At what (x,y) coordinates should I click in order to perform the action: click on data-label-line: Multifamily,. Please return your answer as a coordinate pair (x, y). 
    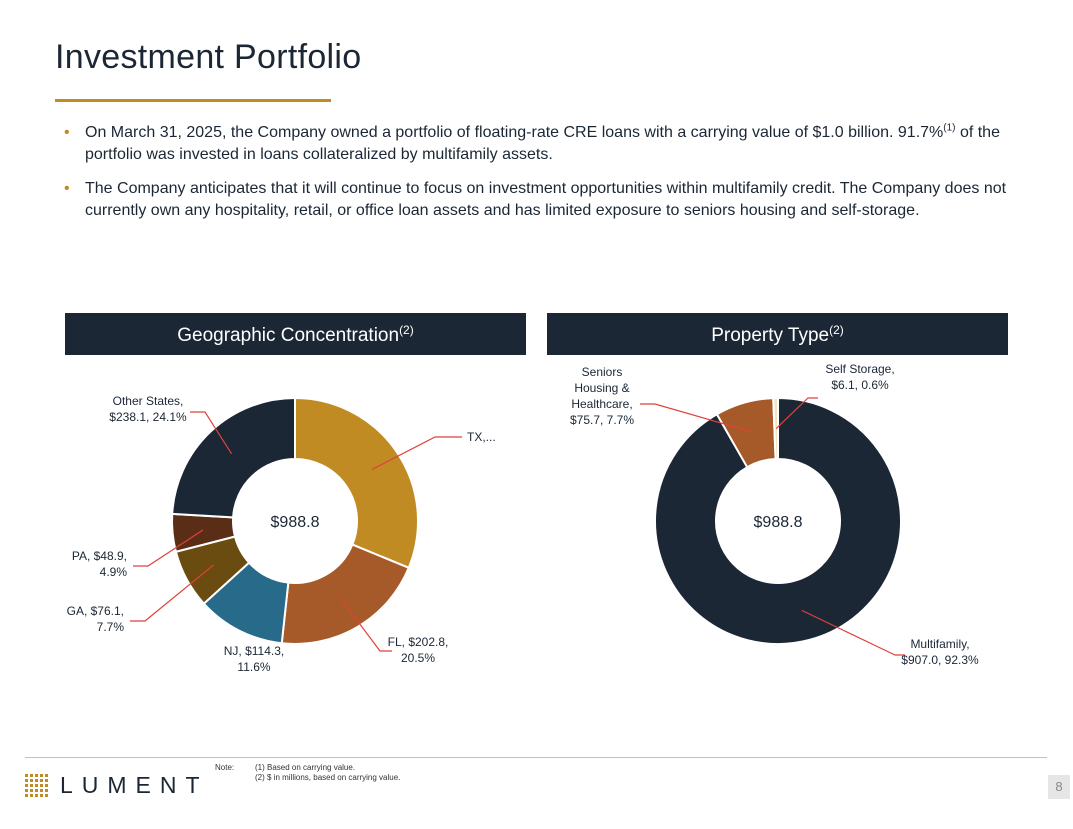
    Looking at the image, I should click on (939, 644).